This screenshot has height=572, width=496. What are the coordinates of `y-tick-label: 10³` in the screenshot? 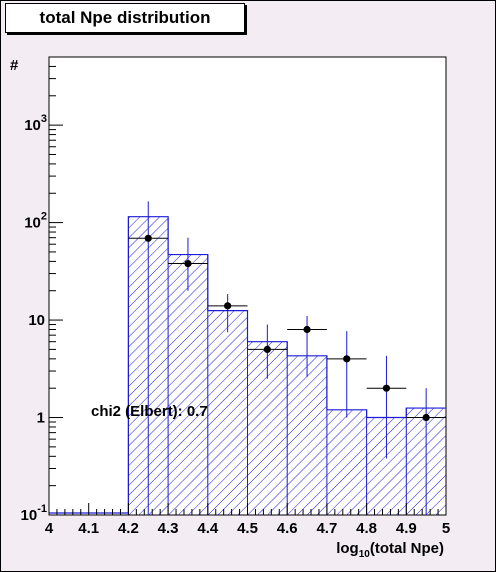 It's located at (35, 123).